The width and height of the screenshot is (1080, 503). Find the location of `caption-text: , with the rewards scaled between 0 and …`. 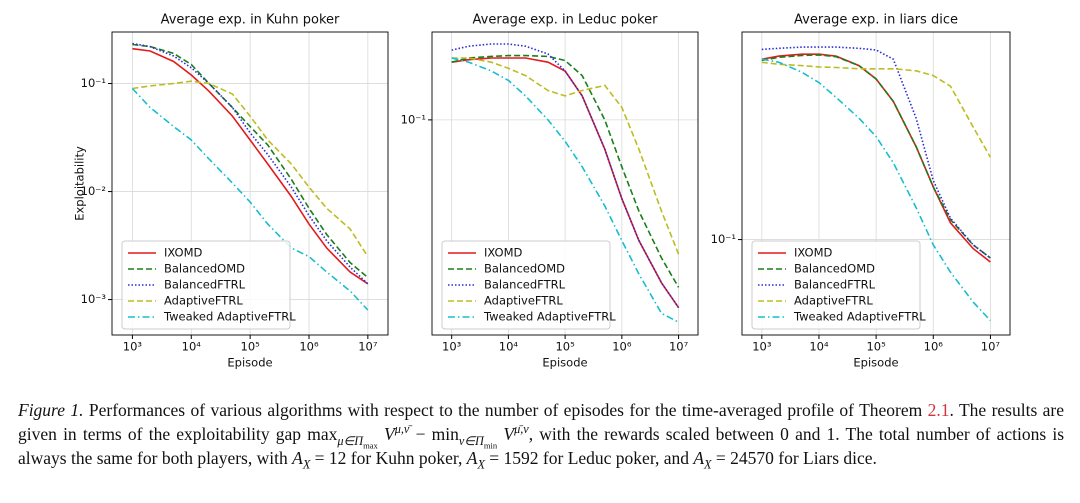

caption-text: , with the rewards scaled between 0 and … is located at coordinates (541, 446).